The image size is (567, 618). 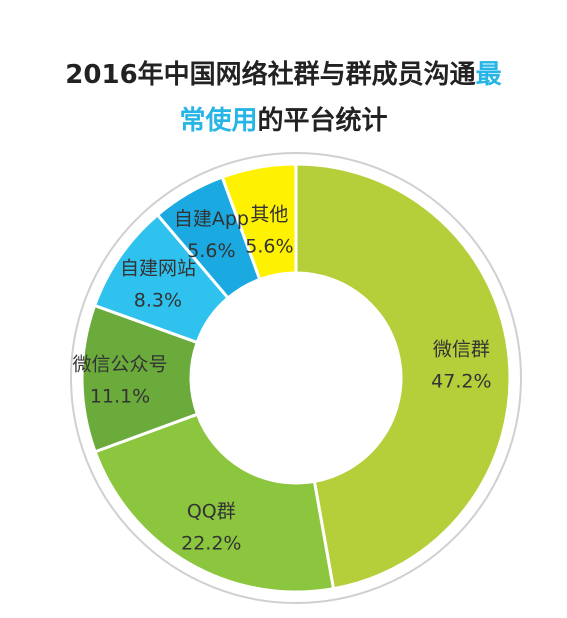 I want to click on value-label-qq-group: 22.2%, so click(x=211, y=543).